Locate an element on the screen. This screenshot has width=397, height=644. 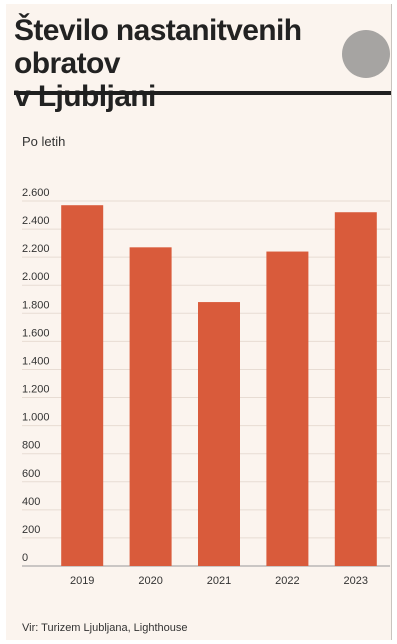
chart-subtitle: Po letih is located at coordinates (44, 141).